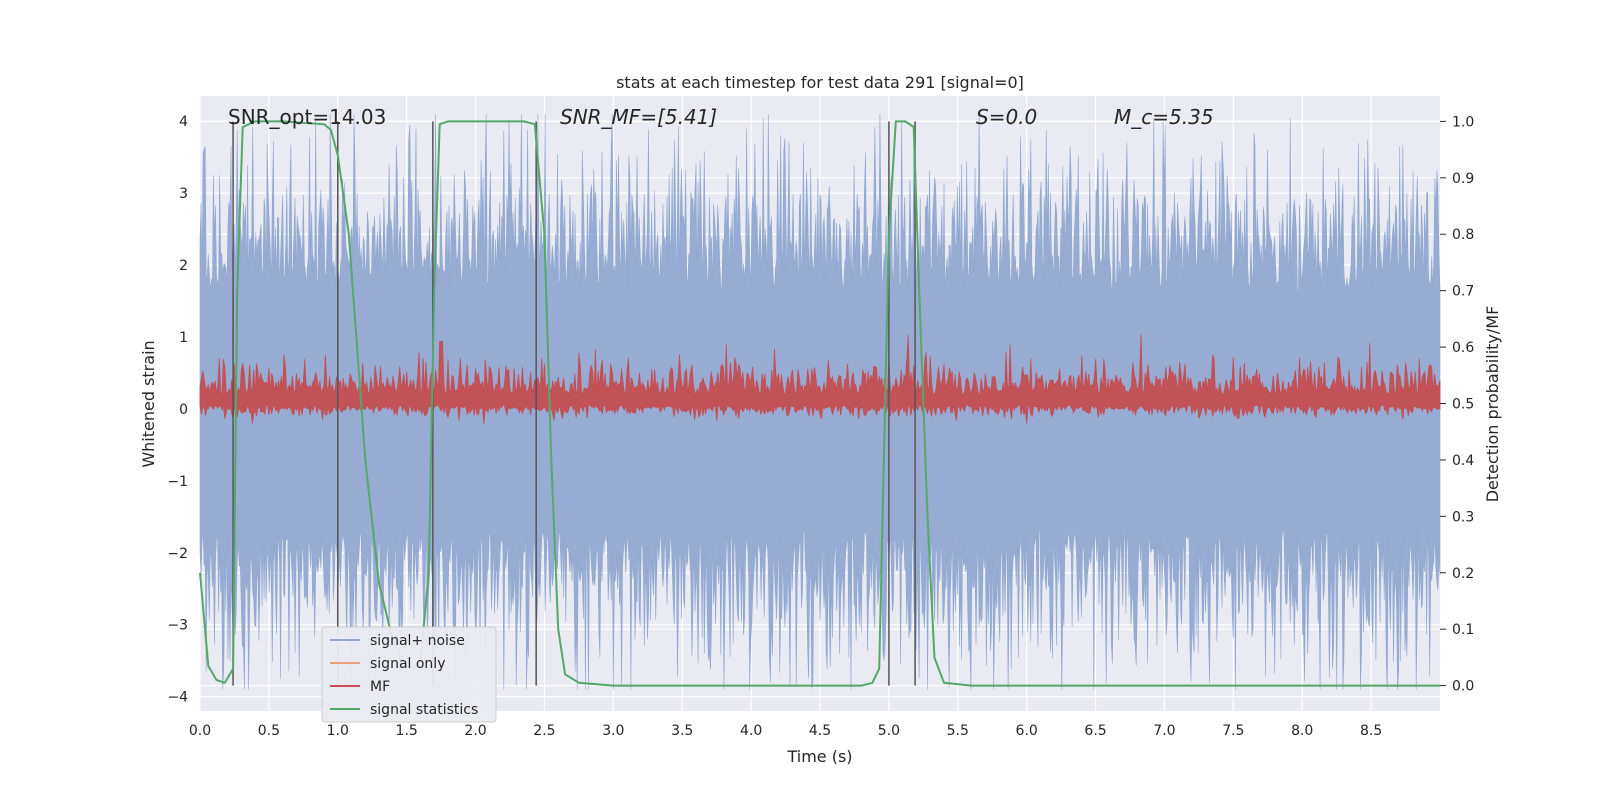 The width and height of the screenshot is (1600, 800). What do you see at coordinates (177, 626) in the screenshot?
I see `y-tick-label: −3` at bounding box center [177, 626].